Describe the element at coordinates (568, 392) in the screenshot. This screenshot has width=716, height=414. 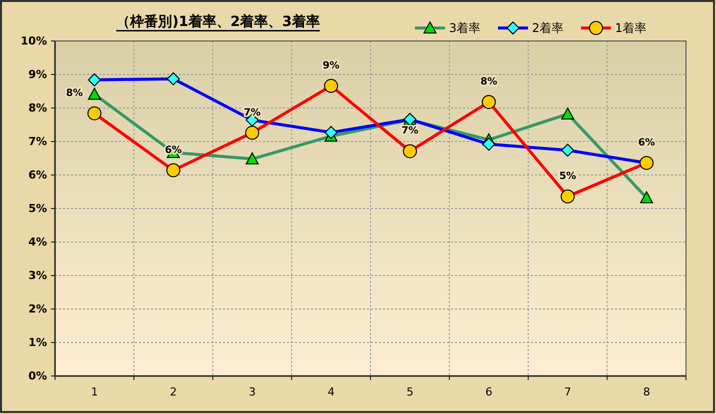
I see `x-tick-label: 7` at that location.